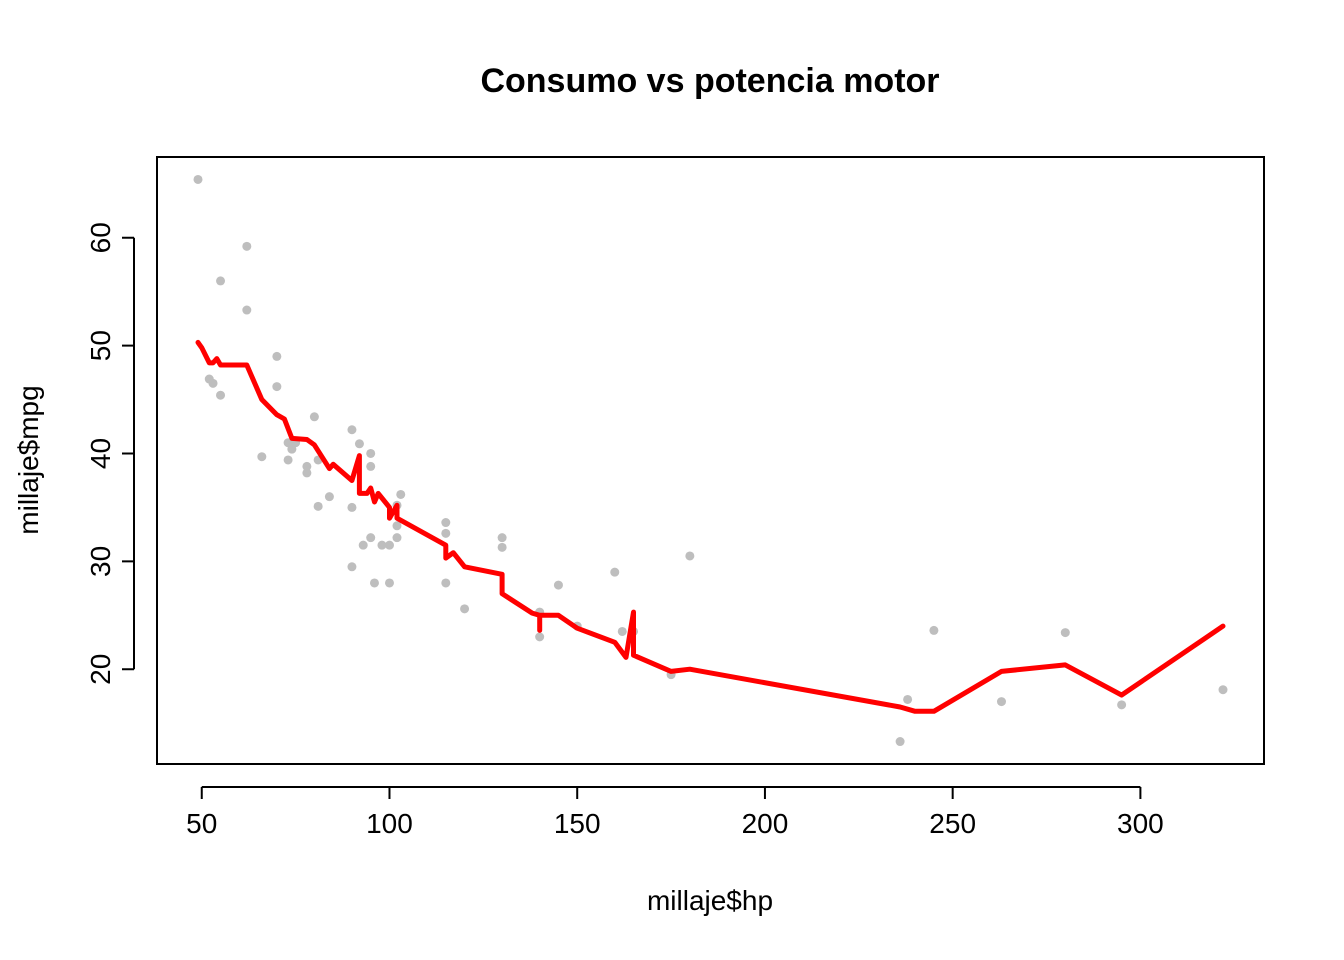 This screenshot has height=960, width=1344. What do you see at coordinates (100, 561) in the screenshot?
I see `y-tick-label: 30` at bounding box center [100, 561].